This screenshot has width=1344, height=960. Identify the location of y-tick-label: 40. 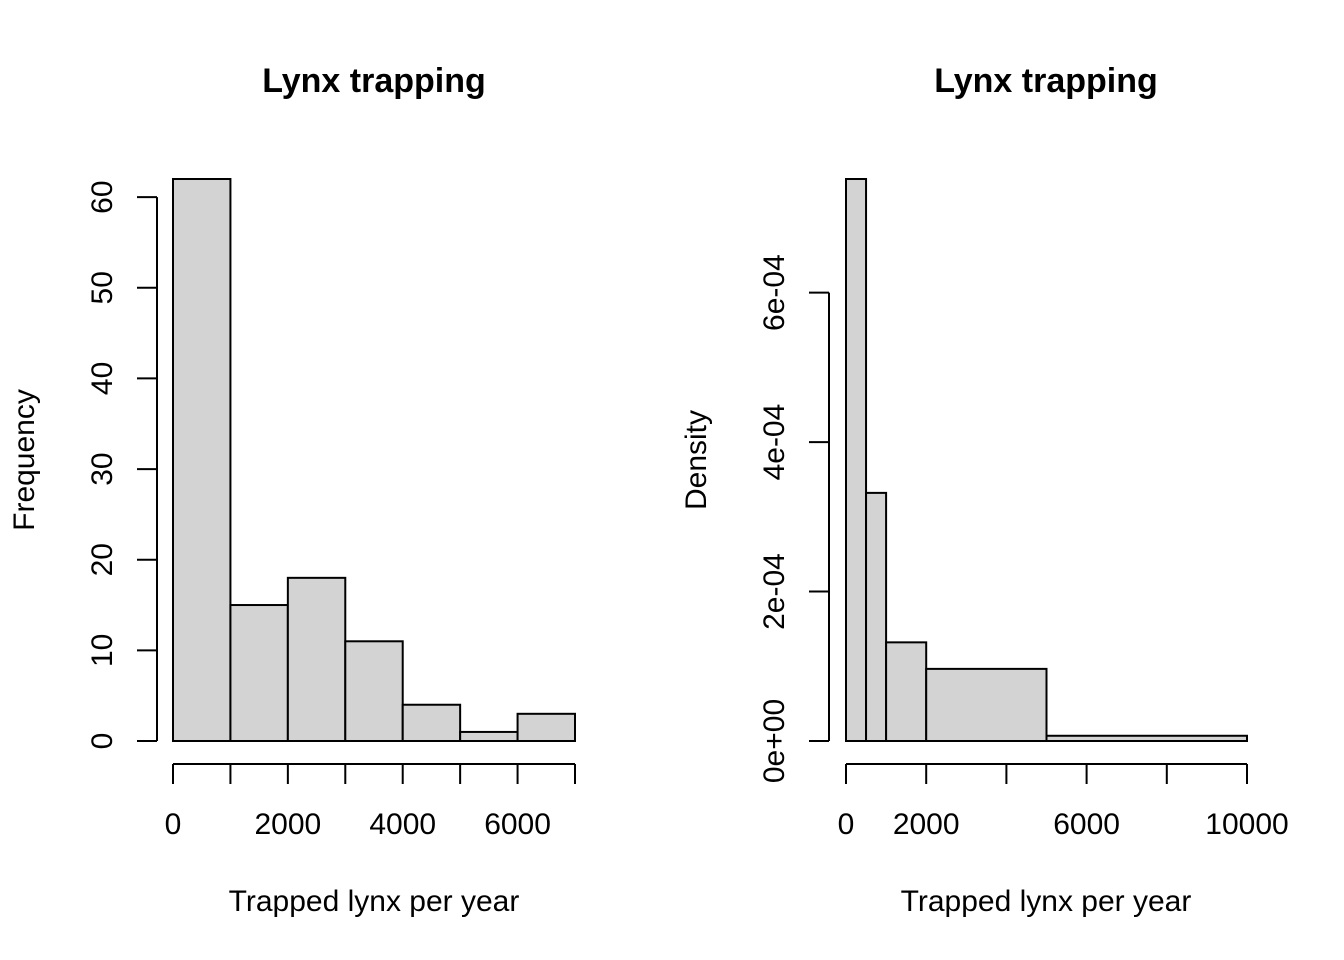
(102, 378).